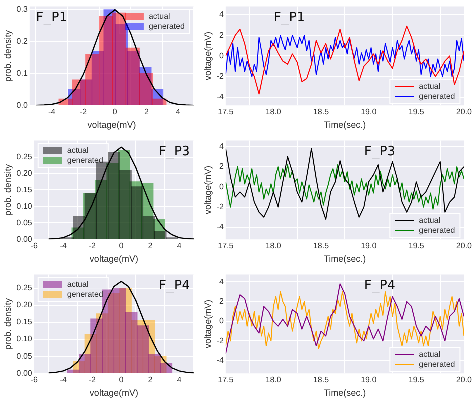 This screenshot has height=402, width=474. Describe the element at coordinates (22, 73) in the screenshot. I see `y-tick-label: 0.1` at that location.